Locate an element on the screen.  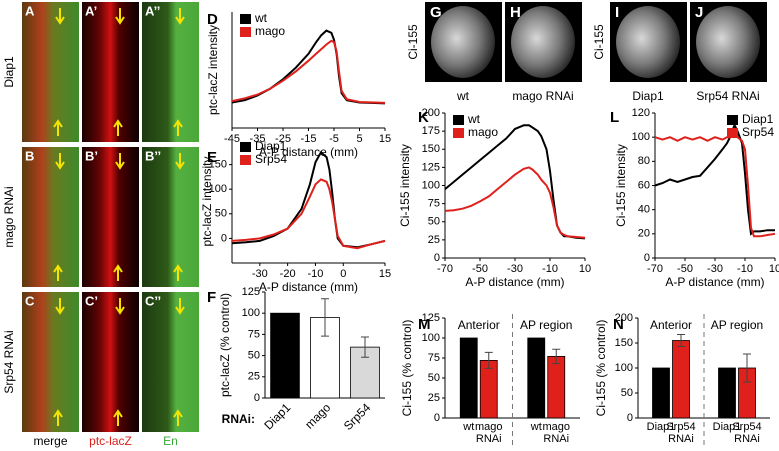
row-label: mago RNAi is located at coordinates (9, 216).